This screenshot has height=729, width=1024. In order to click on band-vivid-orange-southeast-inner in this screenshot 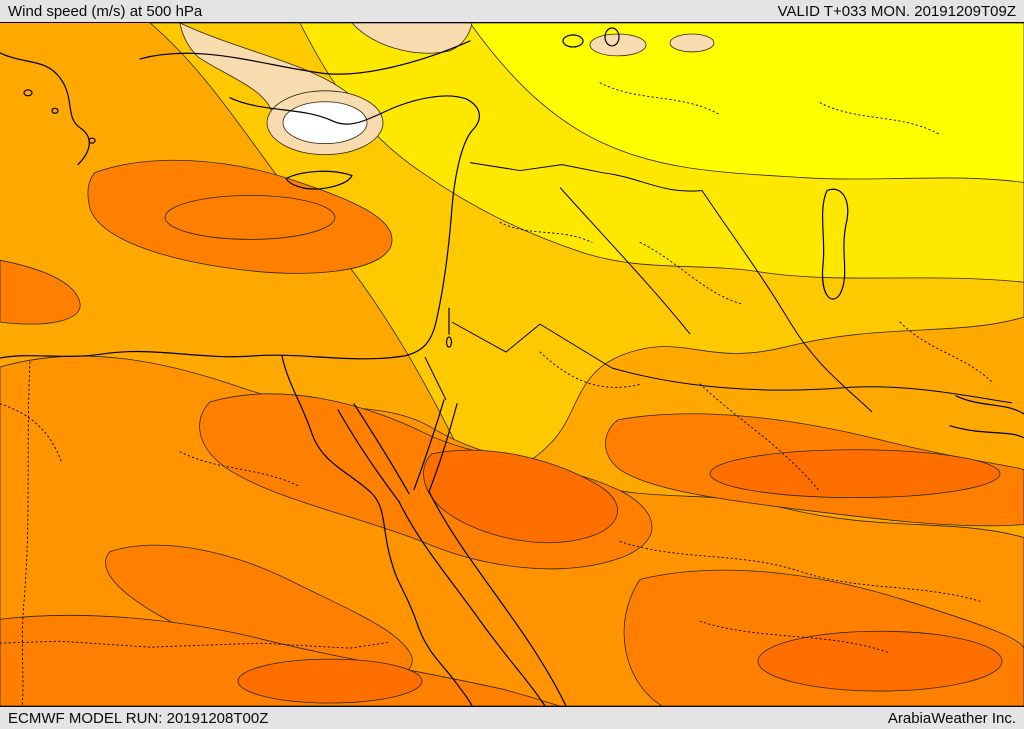, I will do `click(880, 661)`.